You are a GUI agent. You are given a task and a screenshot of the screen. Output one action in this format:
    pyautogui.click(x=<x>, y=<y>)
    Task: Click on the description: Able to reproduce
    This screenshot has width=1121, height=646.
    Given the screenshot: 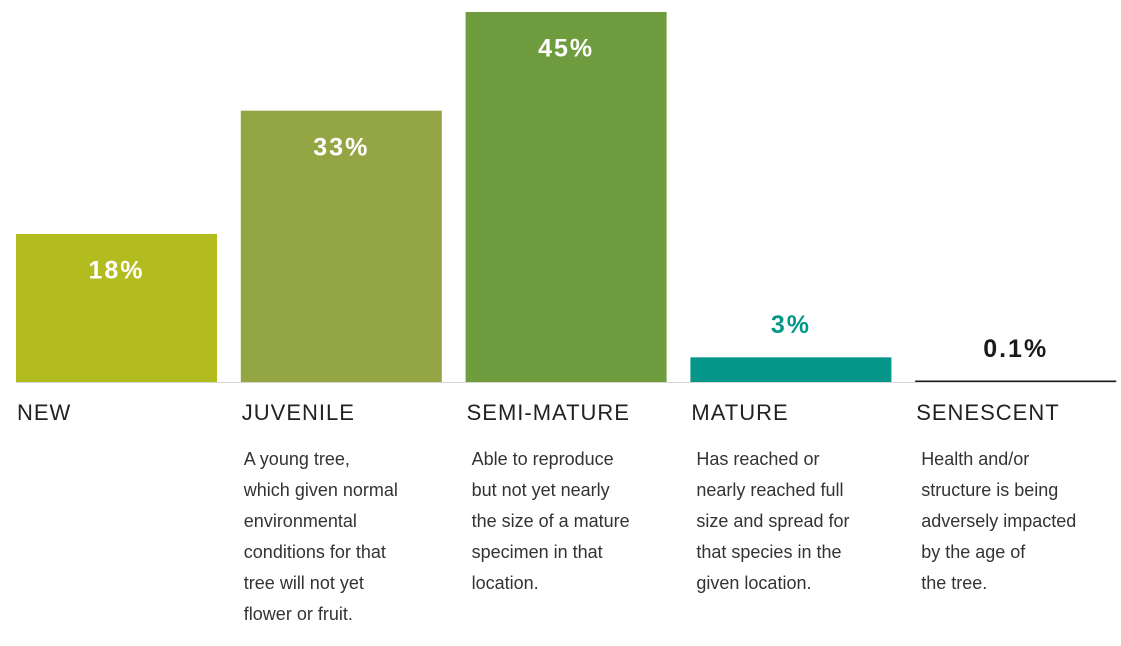 What is the action you would take?
    pyautogui.click(x=543, y=459)
    